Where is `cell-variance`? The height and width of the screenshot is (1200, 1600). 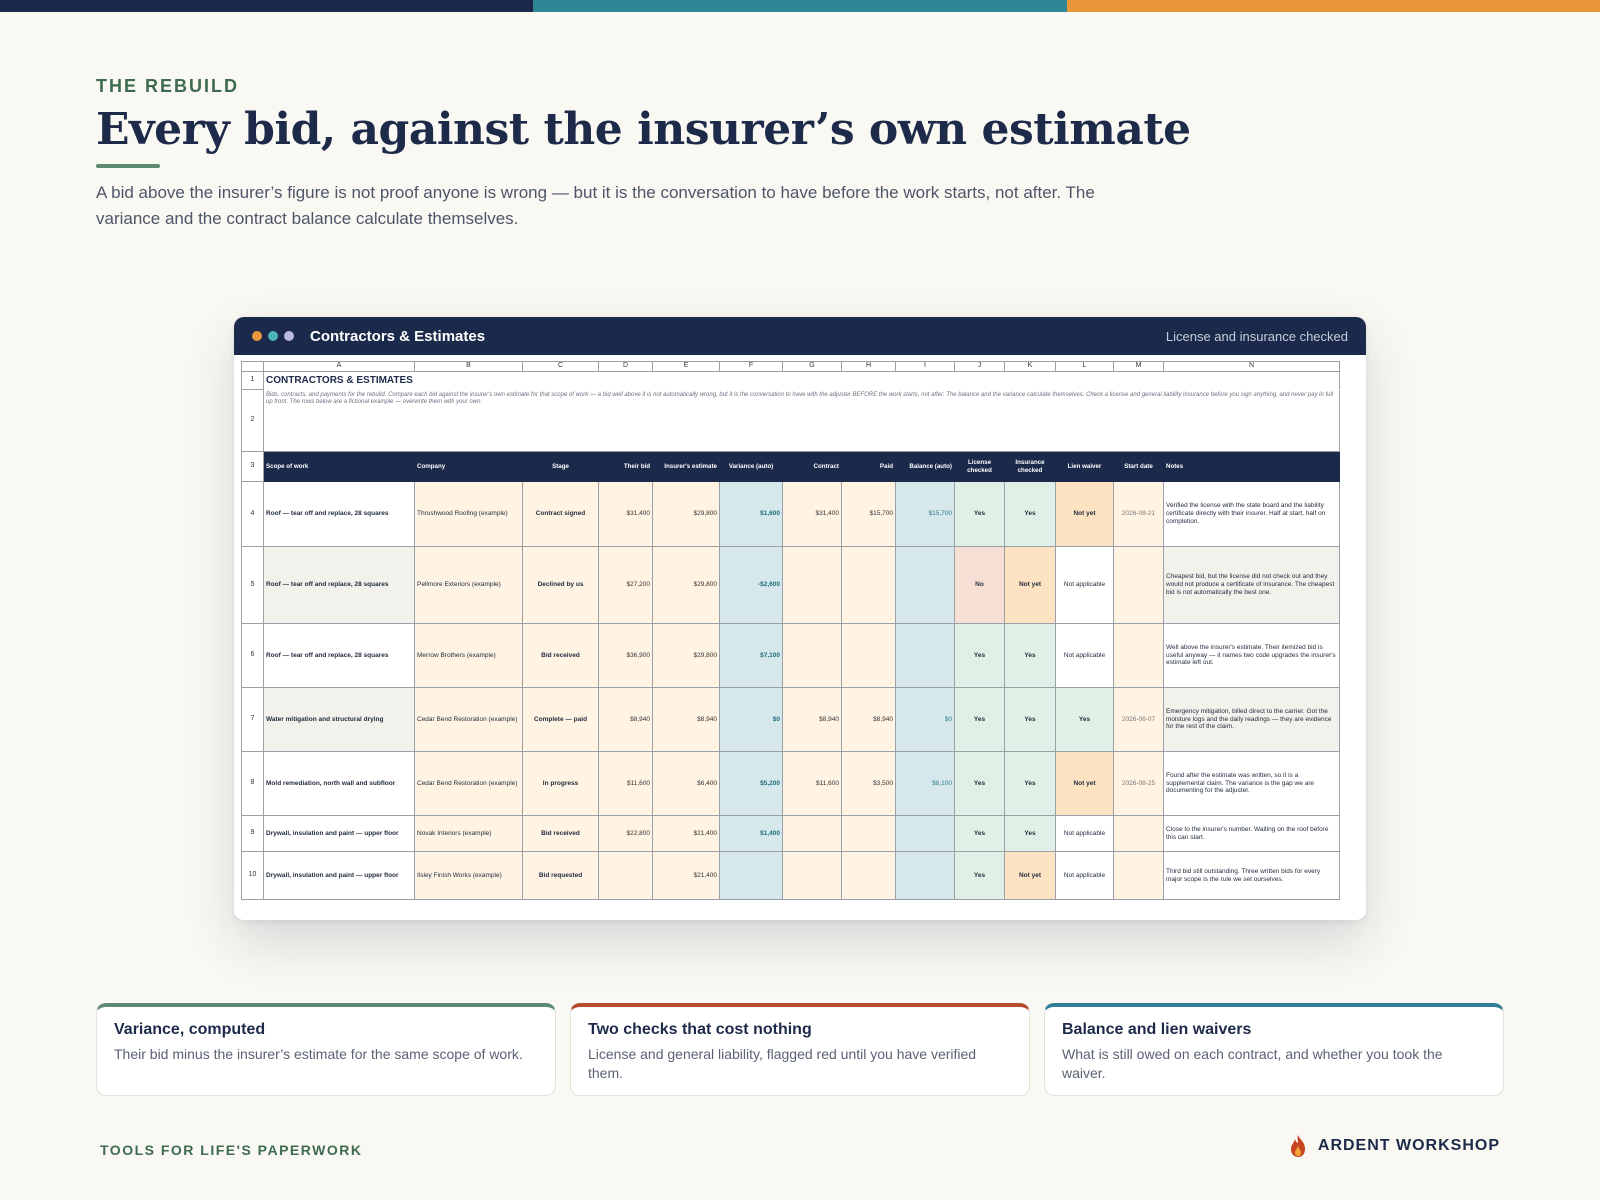 cell-variance is located at coordinates (751, 875).